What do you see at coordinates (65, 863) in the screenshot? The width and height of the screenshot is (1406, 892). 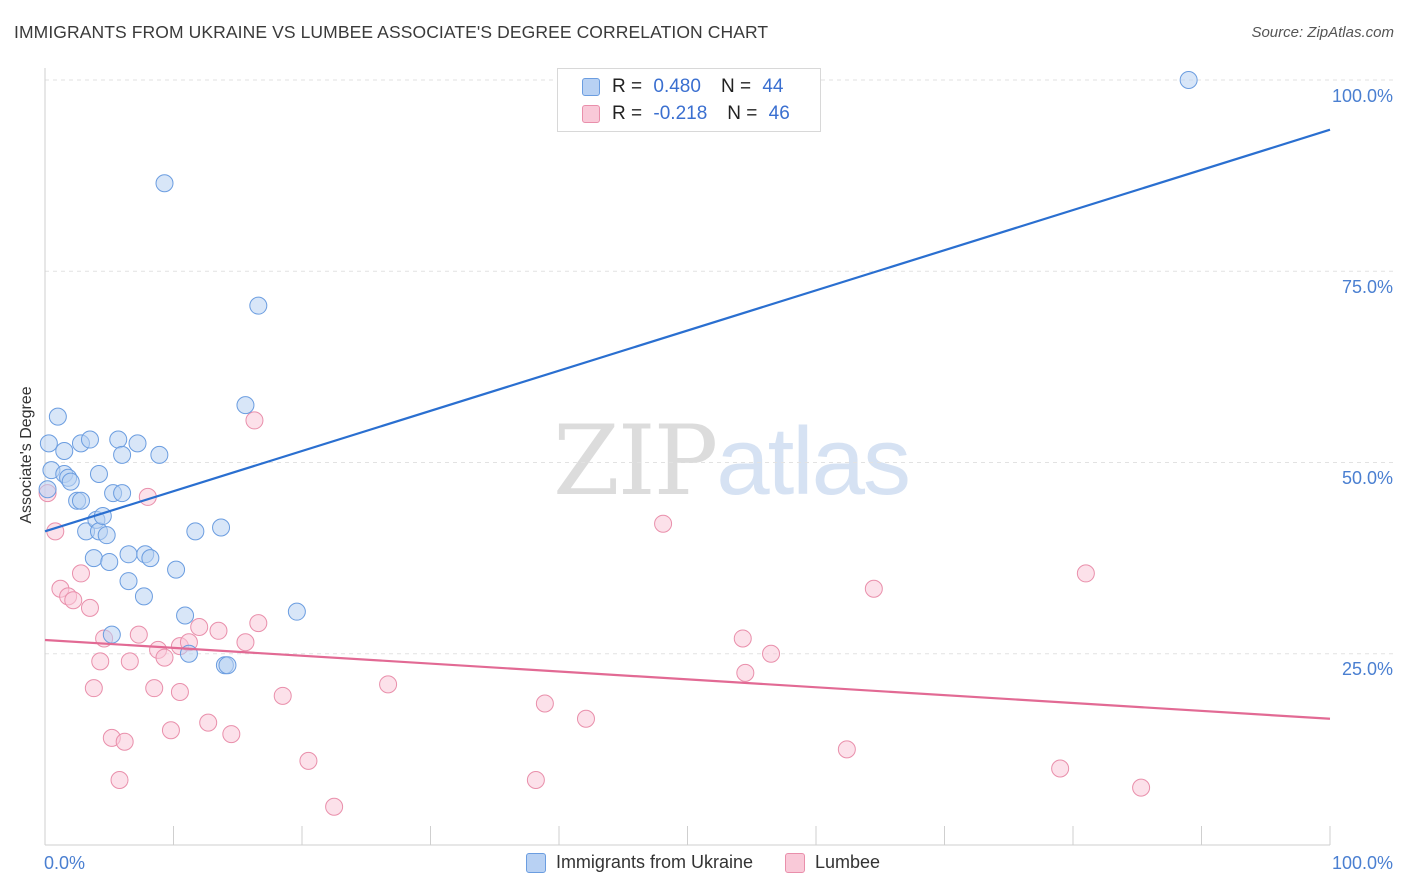 I see `x-tick-label: 0.0%` at bounding box center [65, 863].